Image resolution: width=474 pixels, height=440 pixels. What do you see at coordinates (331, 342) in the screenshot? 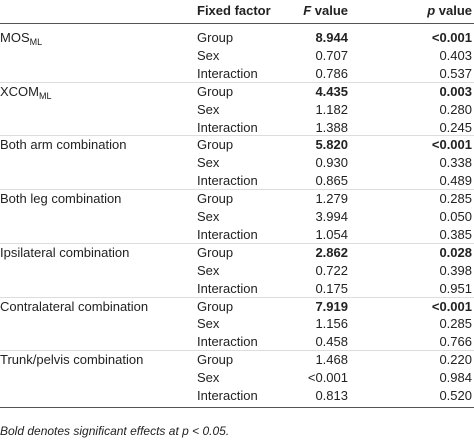
I see `f-value: 0.458` at bounding box center [331, 342].